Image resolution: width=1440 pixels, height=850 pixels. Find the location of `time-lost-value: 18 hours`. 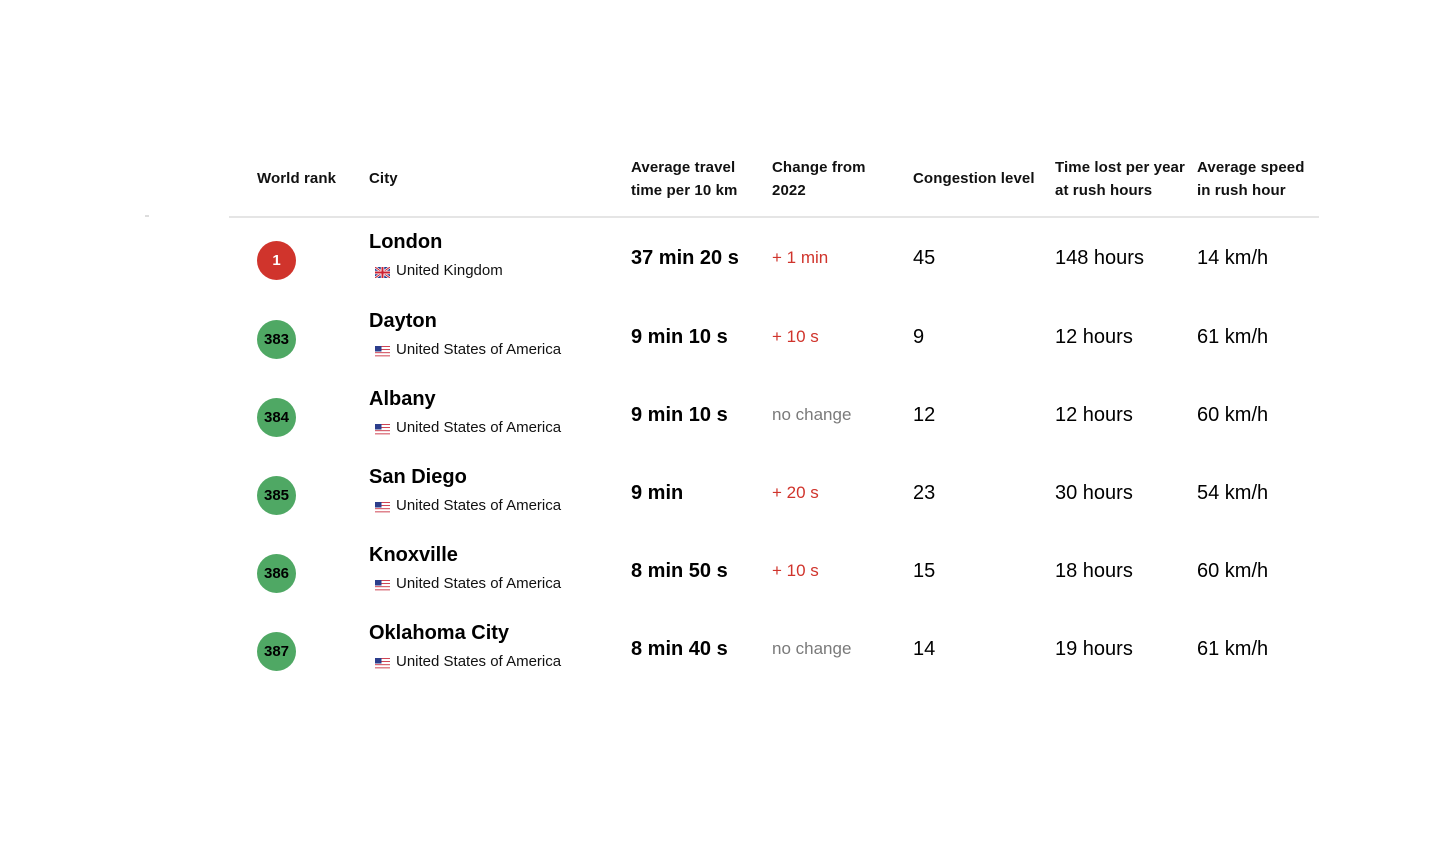

time-lost-value: 18 hours is located at coordinates (1094, 570).